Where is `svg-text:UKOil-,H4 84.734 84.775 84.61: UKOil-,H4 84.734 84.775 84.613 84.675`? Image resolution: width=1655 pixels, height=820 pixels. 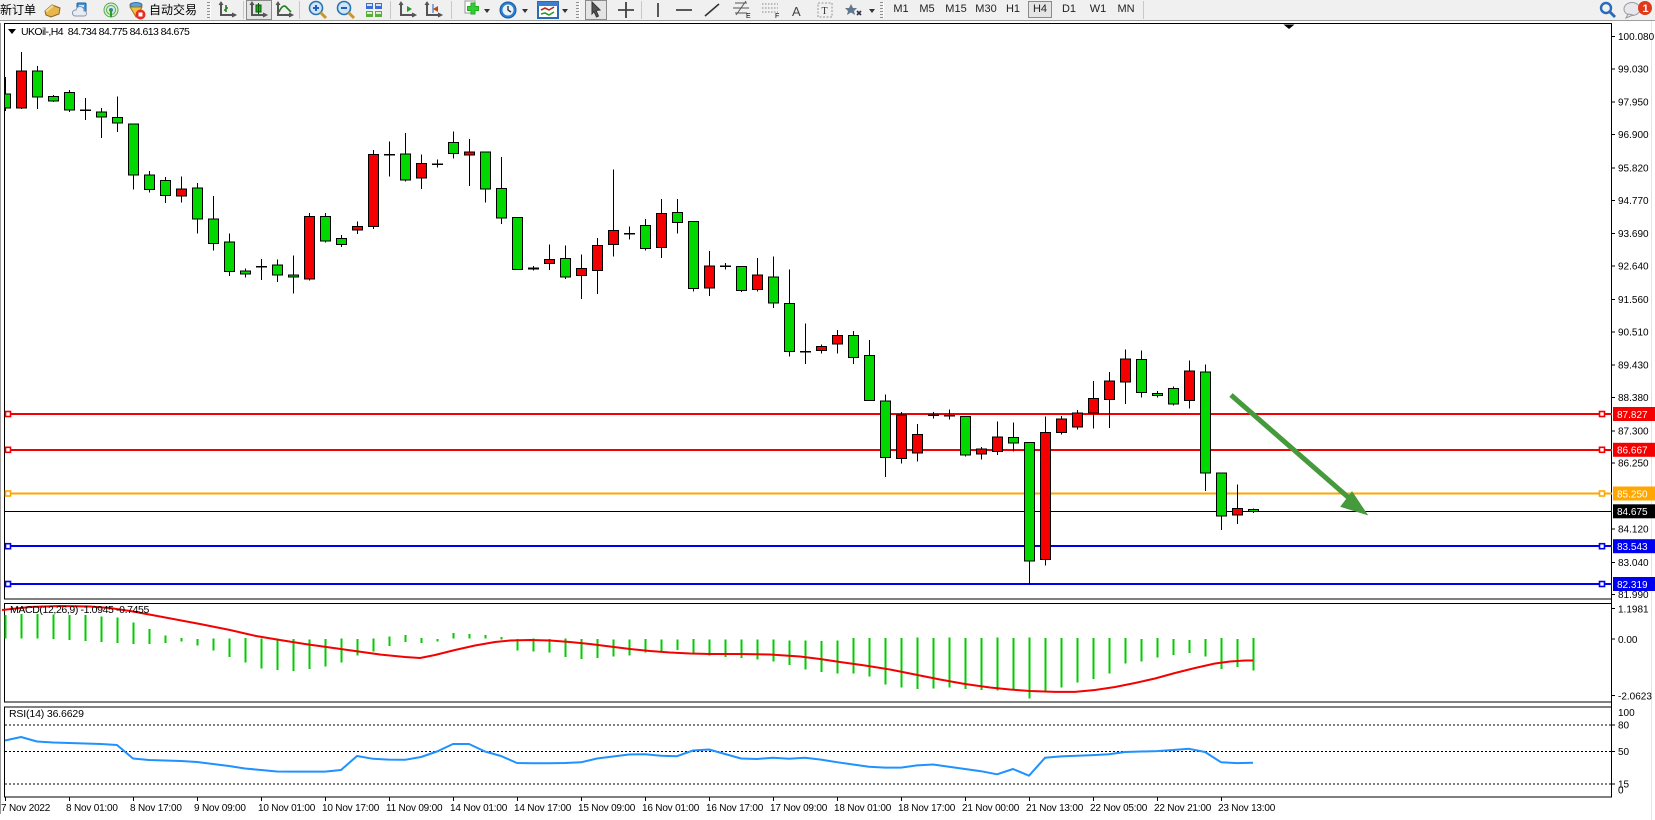 svg-text:UKOil-,H4 84.734 84.775 84.61: UKOil-,H4 84.734 84.775 84.613 84.675 is located at coordinates (105, 32).